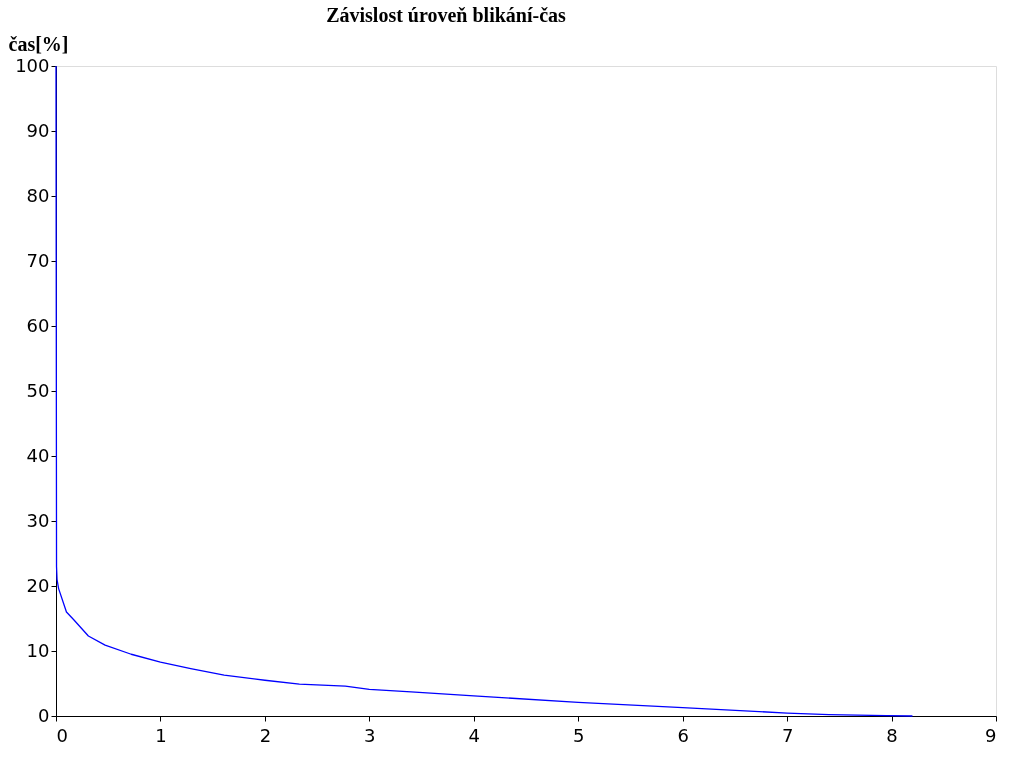 This screenshot has height=778, width=1025. I want to click on y-tick-label: 90, so click(38, 130).